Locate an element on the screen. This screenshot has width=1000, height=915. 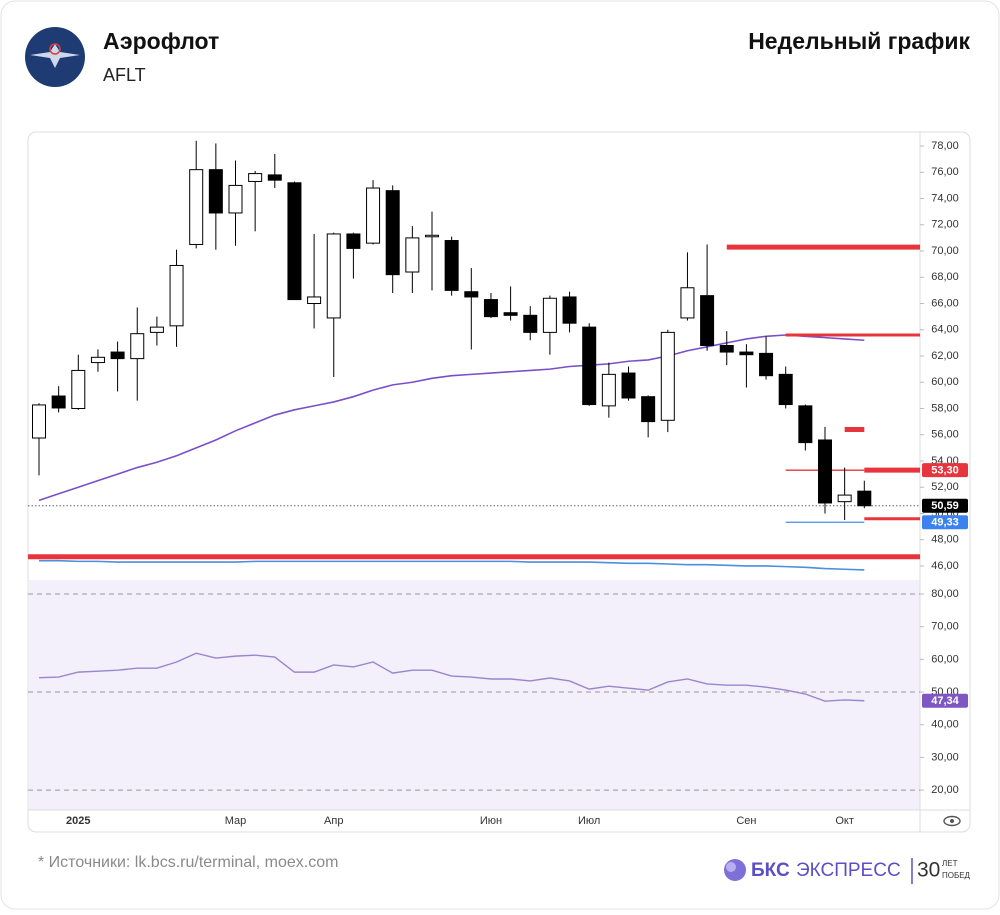
eye-icon is located at coordinates (952, 821).